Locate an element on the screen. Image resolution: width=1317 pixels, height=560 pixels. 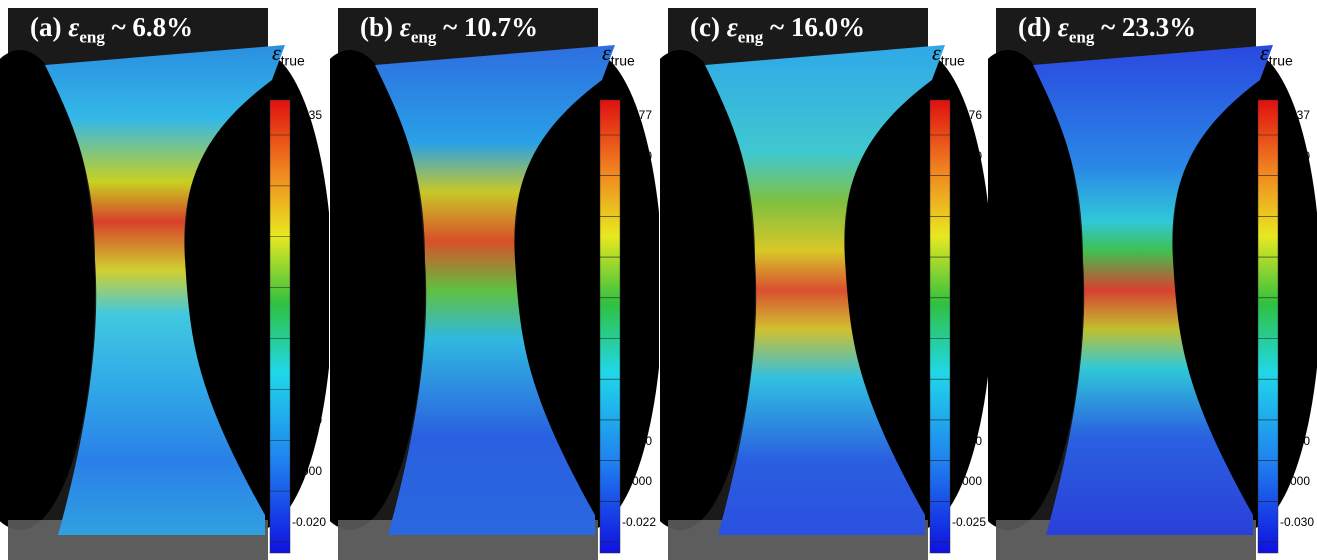
colorbar-tick-label: 0.135 is located at coordinates (307, 115).